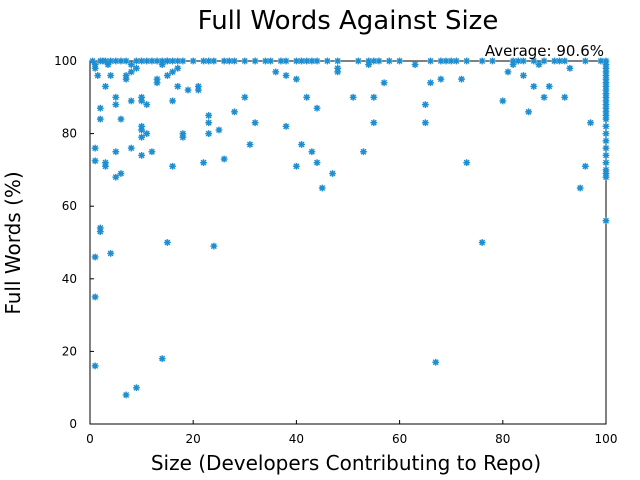 This screenshot has height=480, width=640. Describe the element at coordinates (69, 279) in the screenshot. I see `y-tick-label: 40` at that location.